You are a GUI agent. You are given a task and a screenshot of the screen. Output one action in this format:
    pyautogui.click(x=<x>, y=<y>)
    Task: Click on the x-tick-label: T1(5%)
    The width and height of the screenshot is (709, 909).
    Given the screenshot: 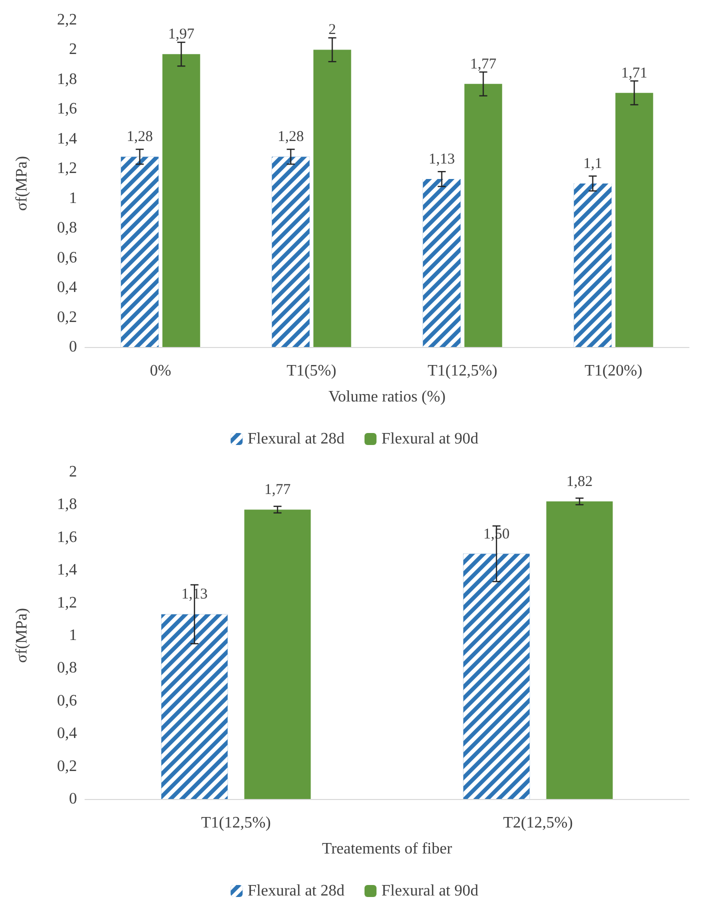 What is the action you would take?
    pyautogui.click(x=311, y=371)
    